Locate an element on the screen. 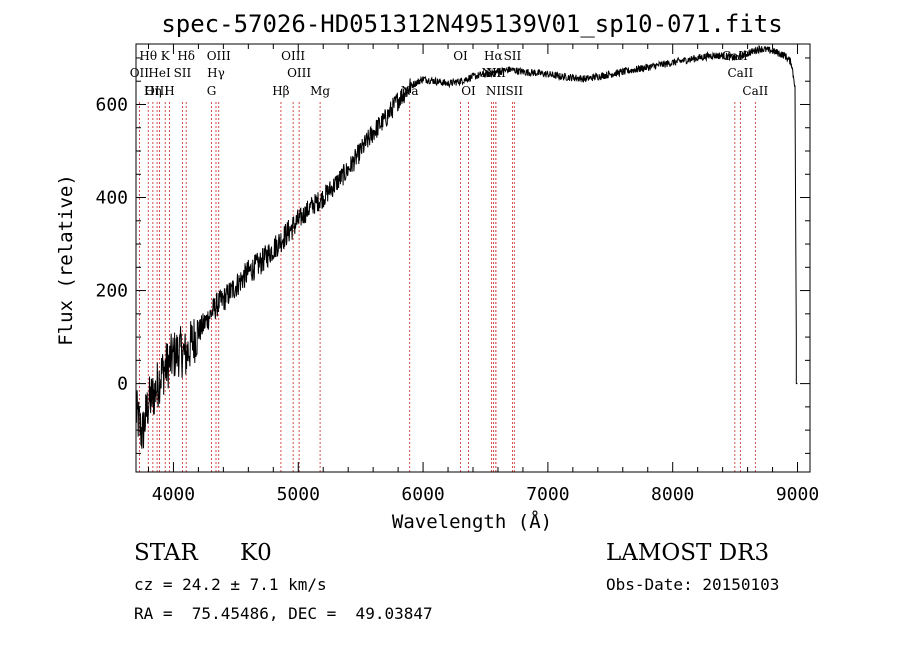  x-tick-label: 9000 is located at coordinates (797, 494).